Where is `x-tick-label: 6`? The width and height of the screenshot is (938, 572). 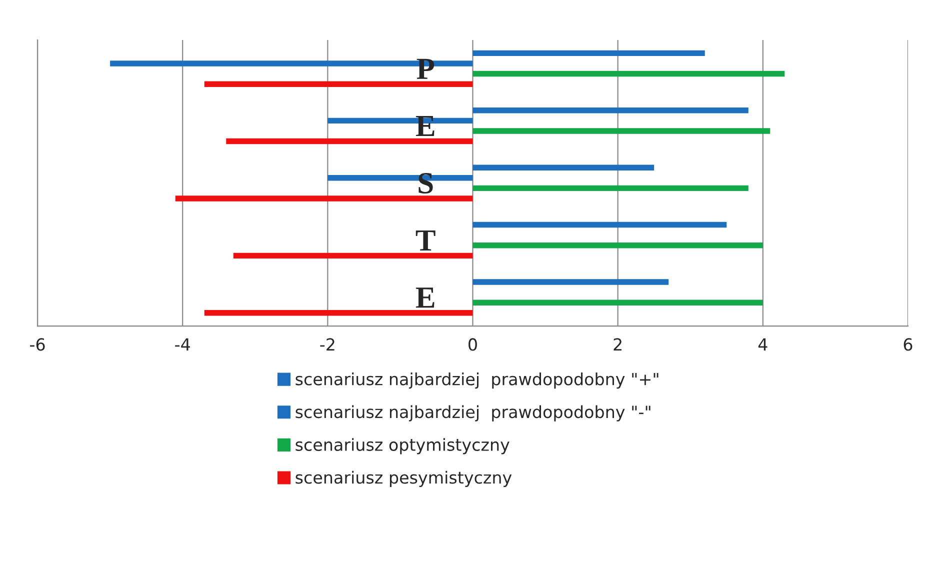
x-tick-label: 6 is located at coordinates (908, 344).